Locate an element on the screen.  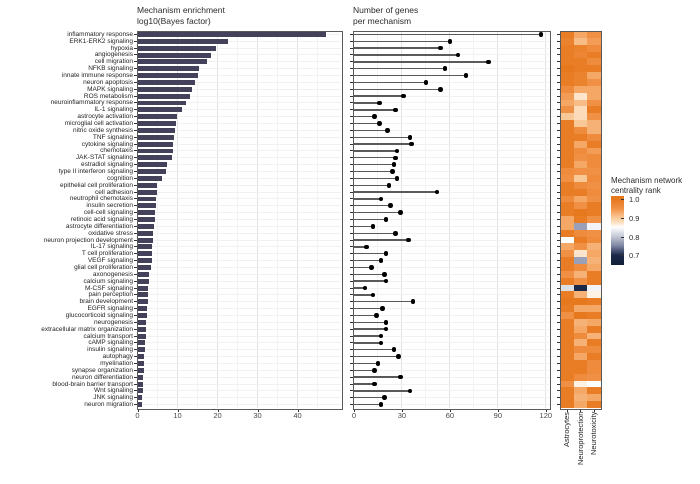
row-label: M-CSF signaling is located at coordinates (108, 288).